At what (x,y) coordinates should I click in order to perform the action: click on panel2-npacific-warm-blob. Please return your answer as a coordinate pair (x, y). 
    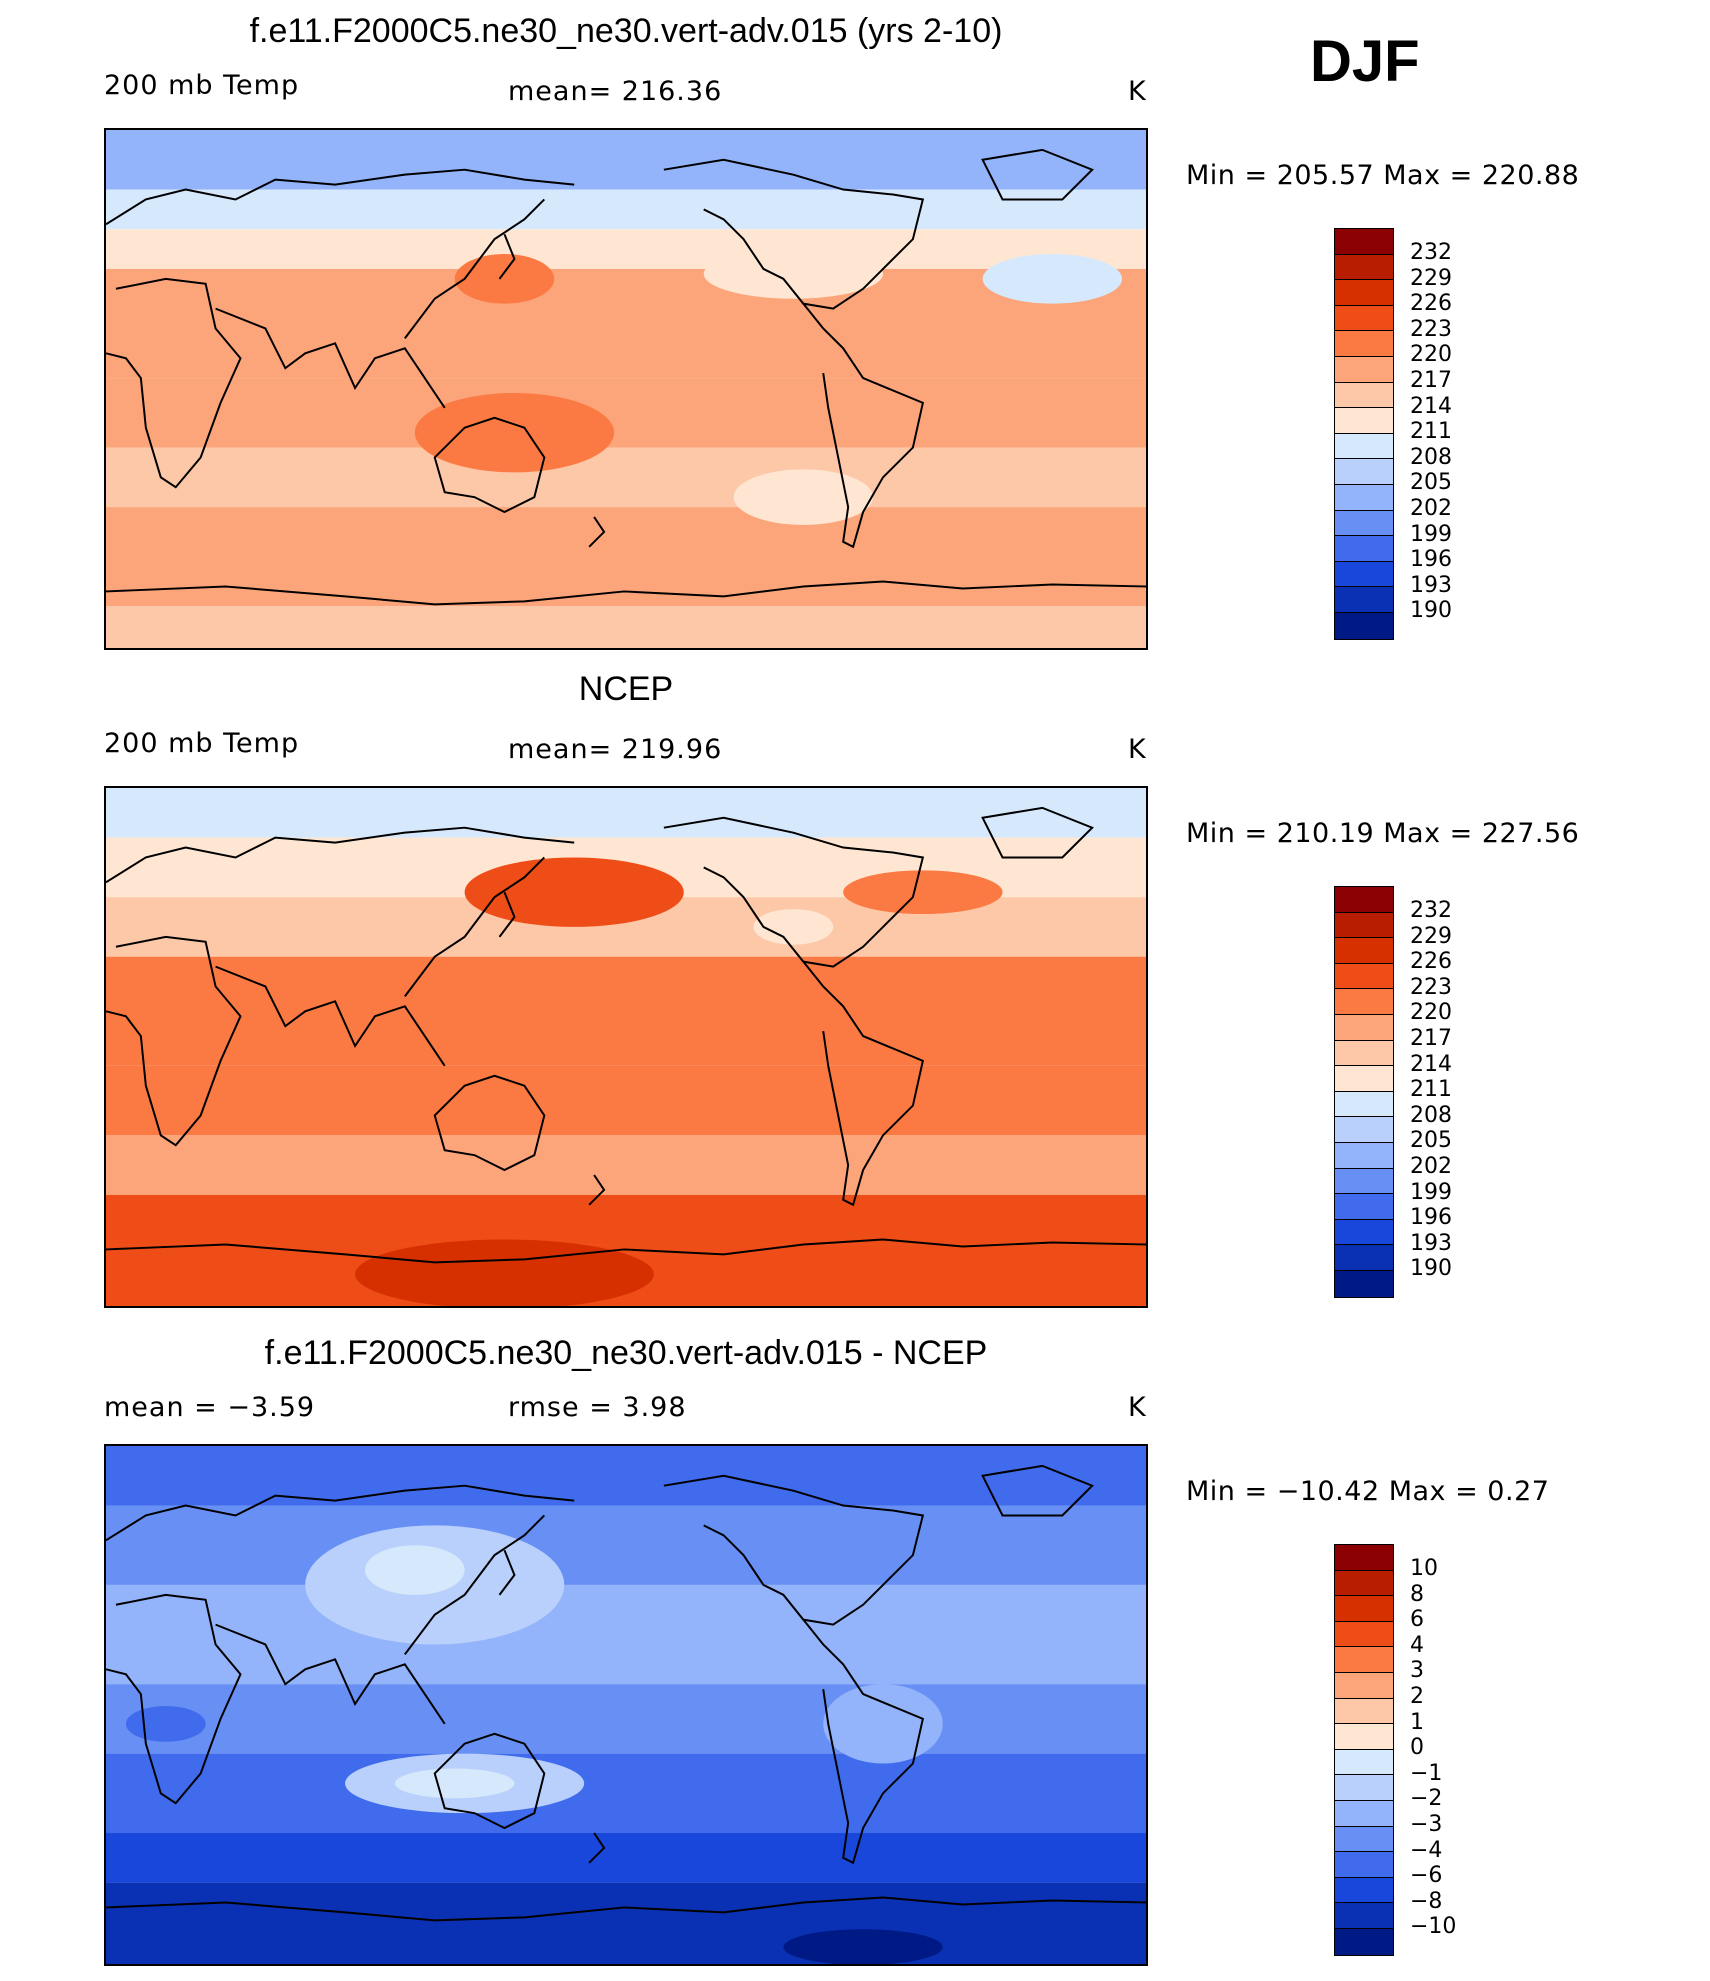
    Looking at the image, I should click on (574, 892).